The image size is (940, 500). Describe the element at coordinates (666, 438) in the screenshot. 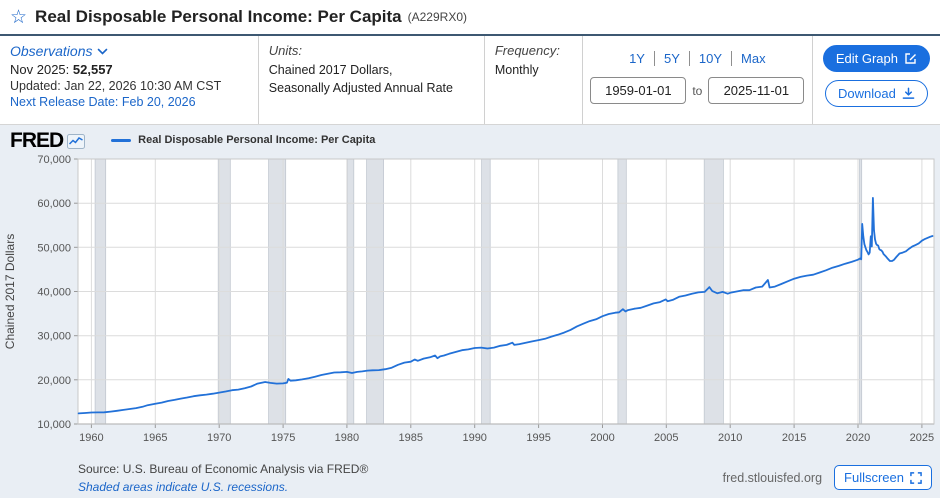

I see `svg-text: 2005` at that location.